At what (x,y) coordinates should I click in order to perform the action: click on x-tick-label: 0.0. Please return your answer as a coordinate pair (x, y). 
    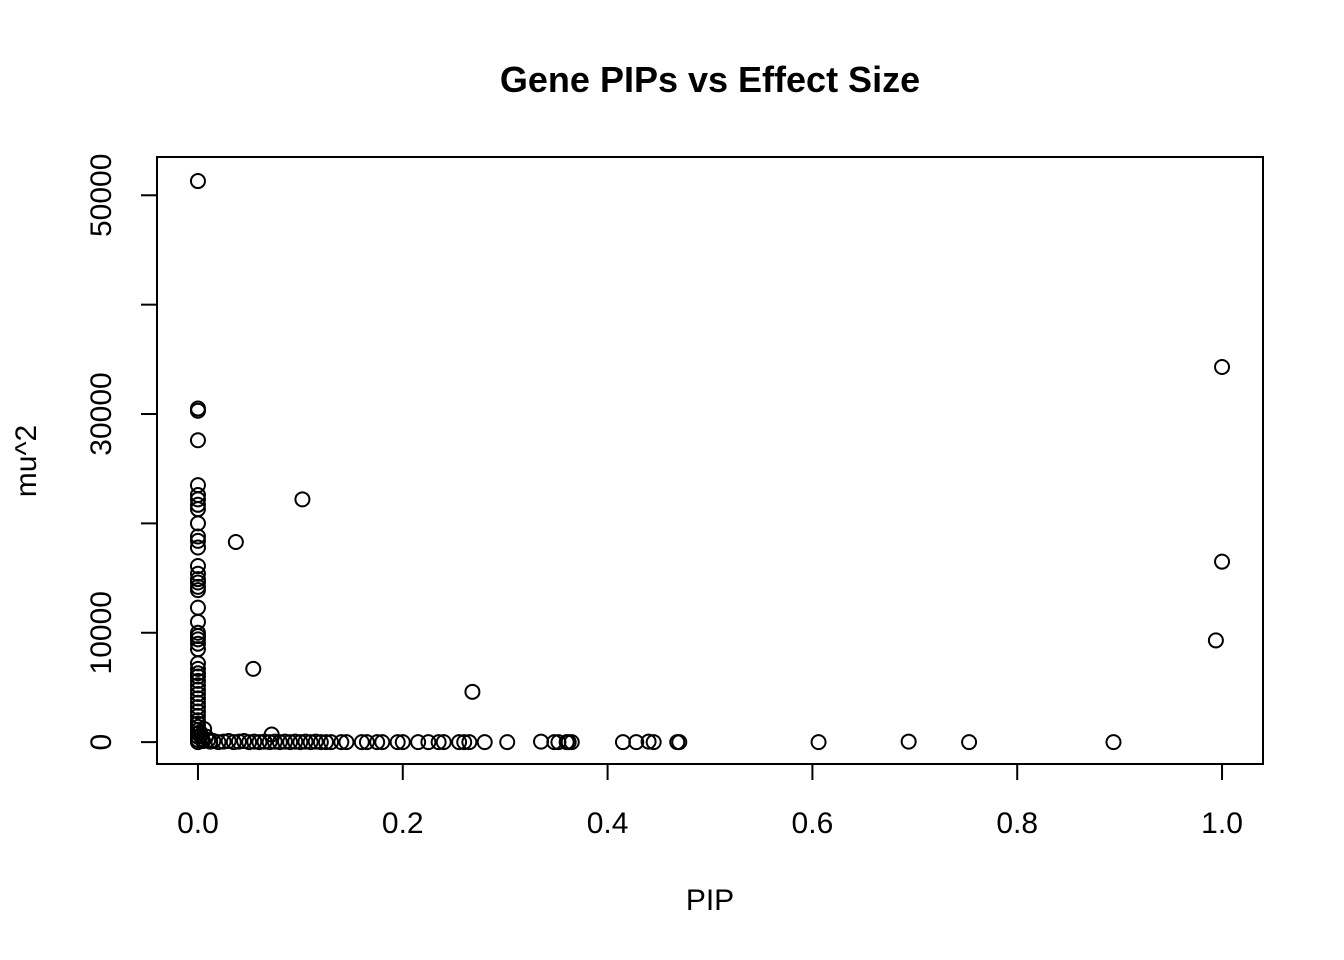
    Looking at the image, I should click on (198, 823).